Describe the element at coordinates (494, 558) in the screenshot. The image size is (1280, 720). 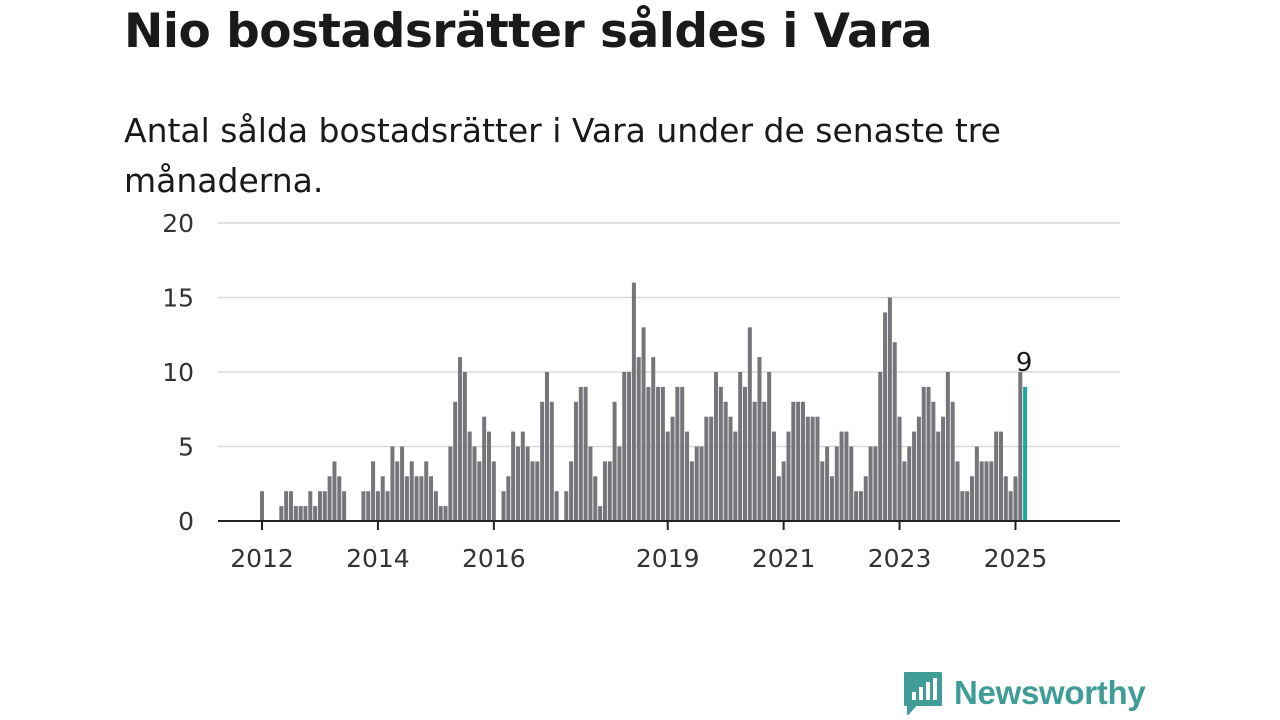
I see `x-tick-label: 2016` at that location.